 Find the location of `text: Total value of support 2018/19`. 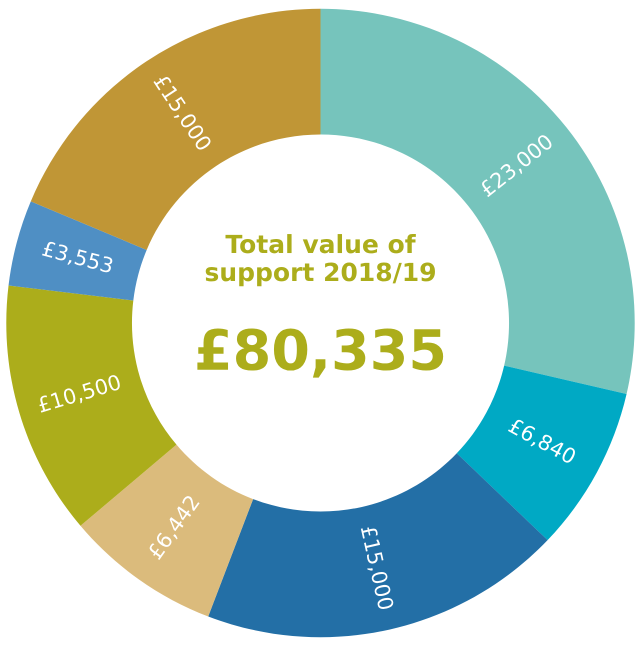

text: Total value of support 2018/19 is located at coordinates (320, 260).